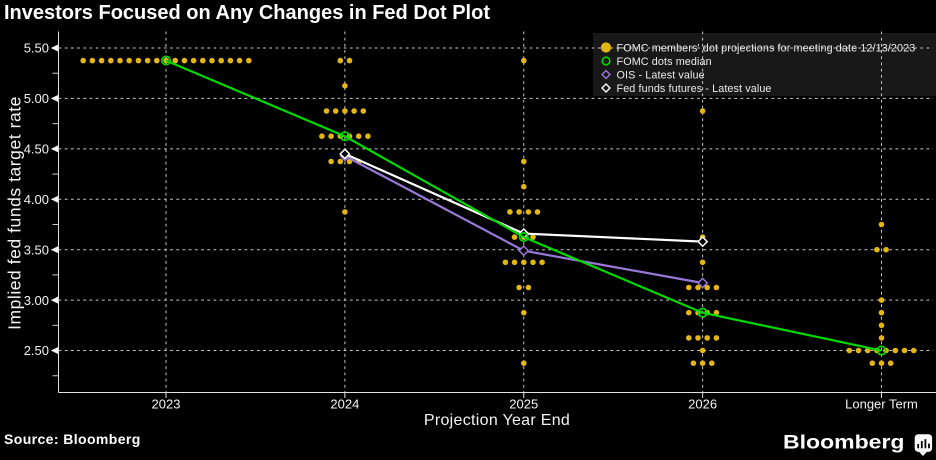  What do you see at coordinates (702, 404) in the screenshot?
I see `x-tick-label: 2026` at bounding box center [702, 404].